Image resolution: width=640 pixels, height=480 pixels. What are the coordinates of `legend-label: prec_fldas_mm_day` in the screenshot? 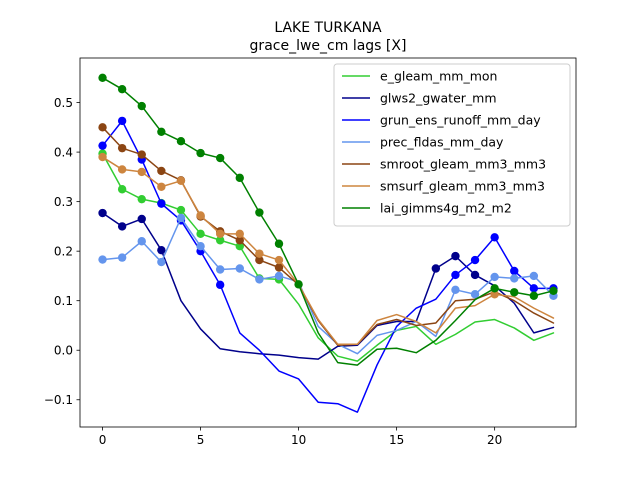 It's located at (442, 142).